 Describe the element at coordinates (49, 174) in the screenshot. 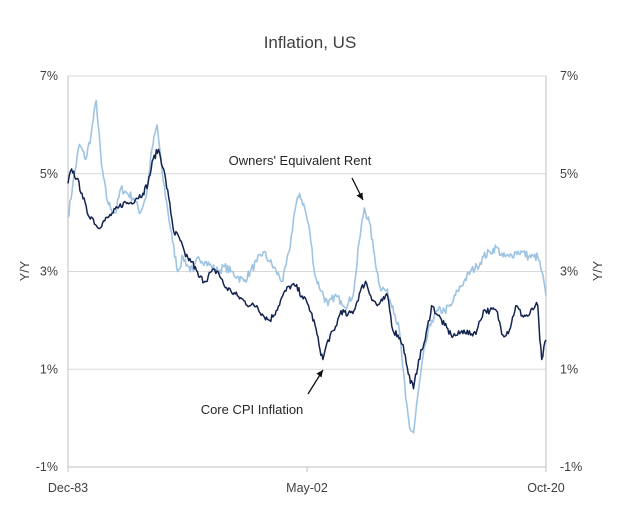

I see `y-tick-label-left: 5%` at that location.